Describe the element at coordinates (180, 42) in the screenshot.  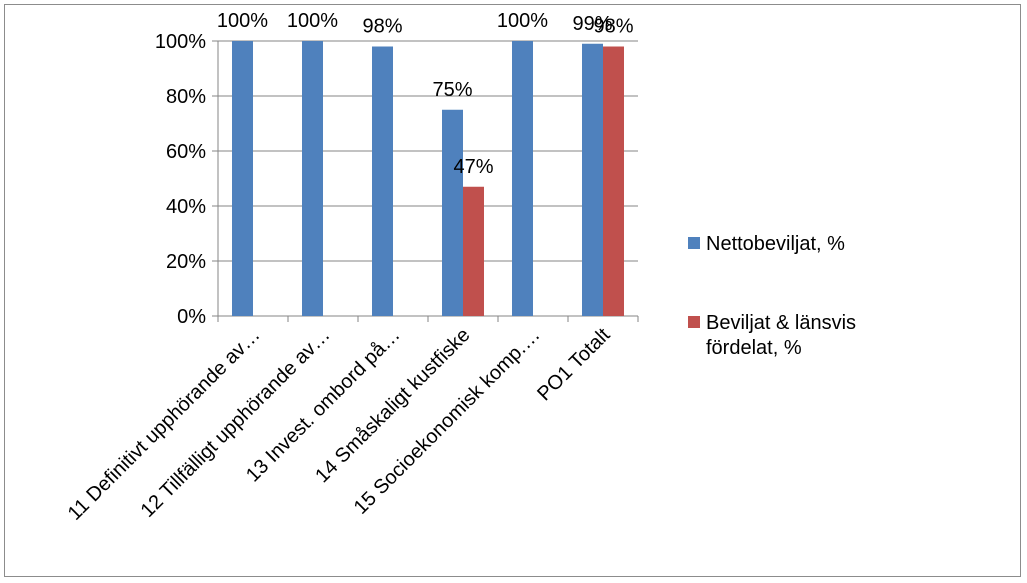
I see `y-tick-label: 100%` at that location.